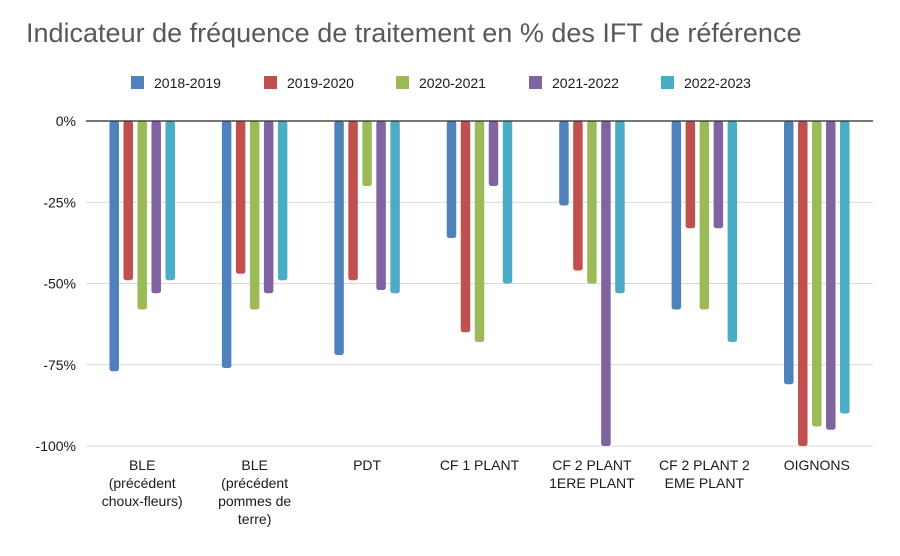 This screenshot has width=900, height=556. Describe the element at coordinates (592, 483) in the screenshot. I see `x-category-label-line: 1ERE PLANT` at that location.